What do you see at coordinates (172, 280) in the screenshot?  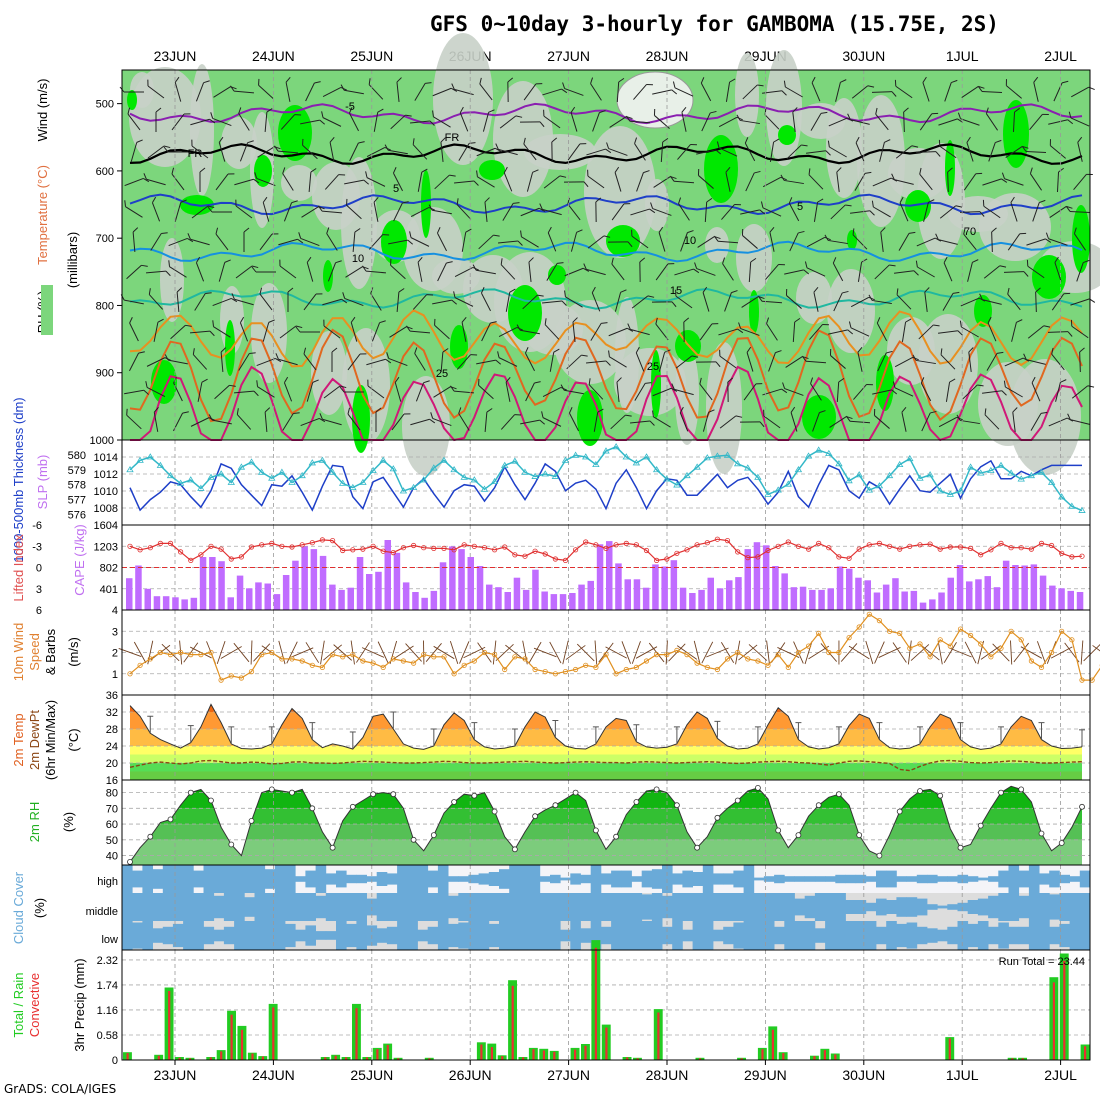 I see `rh-dry-patch` at bounding box center [172, 280].